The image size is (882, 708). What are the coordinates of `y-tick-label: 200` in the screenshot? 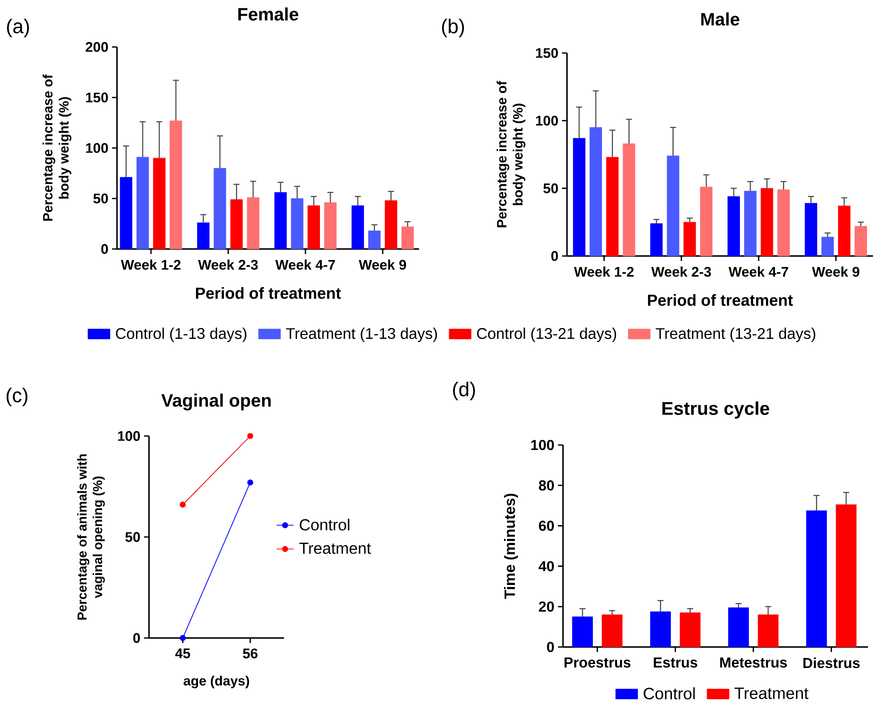 It's located at (97, 47).